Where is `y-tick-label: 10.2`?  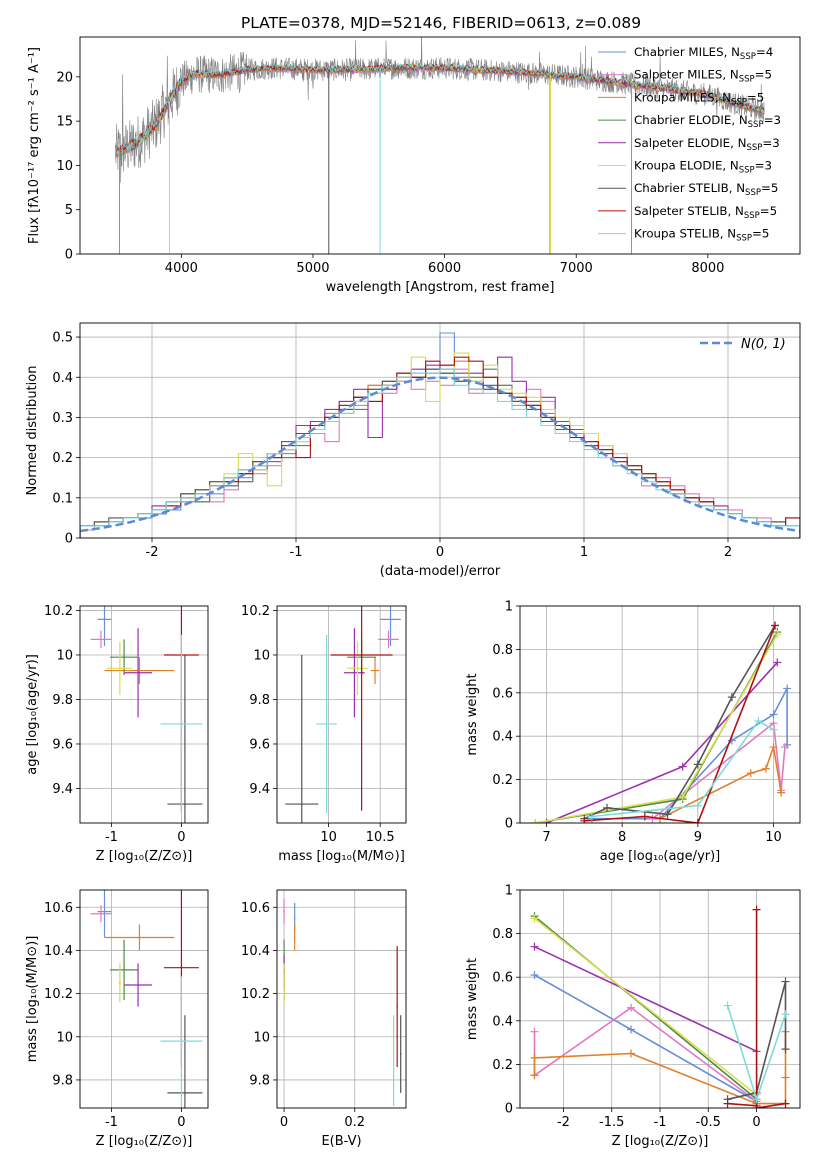
y-tick-label: 10.2 is located at coordinates (255, 994).